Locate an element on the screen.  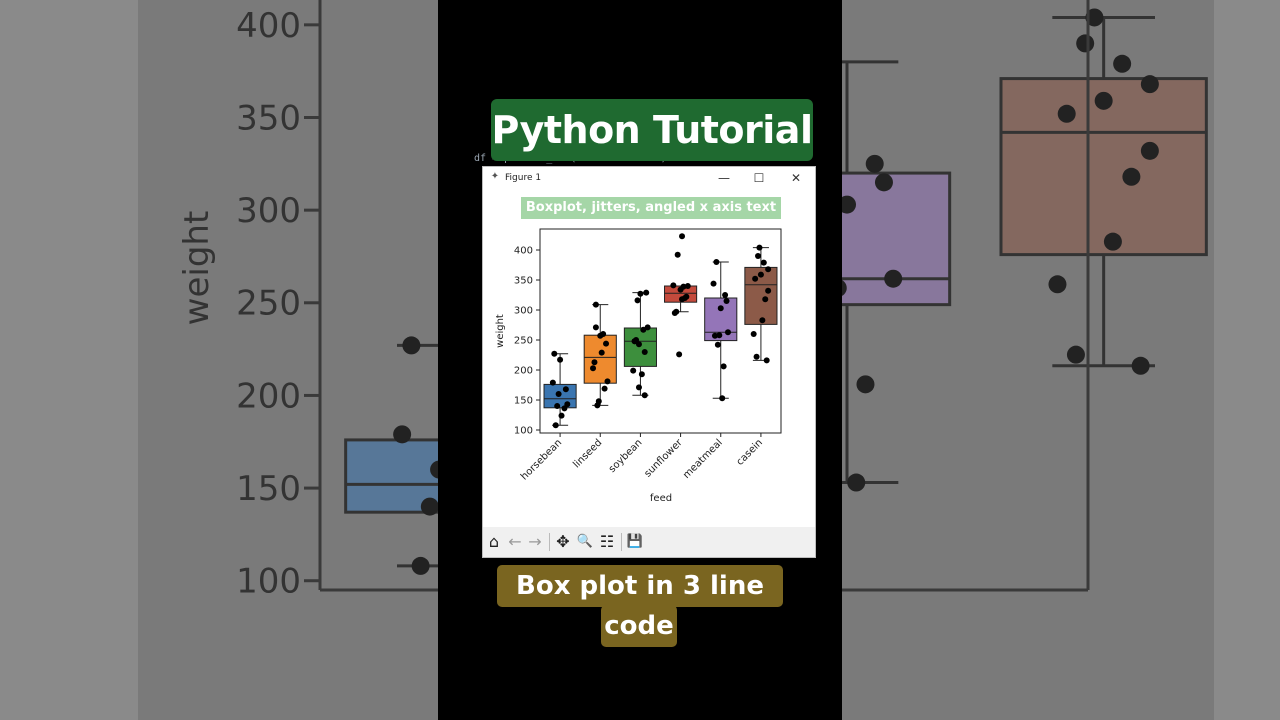
pan-icon: ✥ is located at coordinates (563, 541).